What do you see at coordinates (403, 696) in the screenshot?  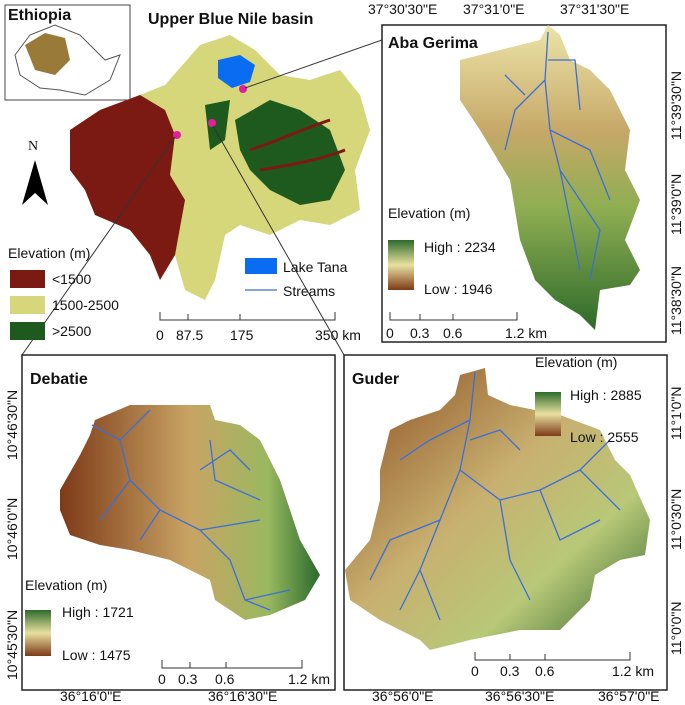 I see `lon-label: 36°56'0"E` at bounding box center [403, 696].